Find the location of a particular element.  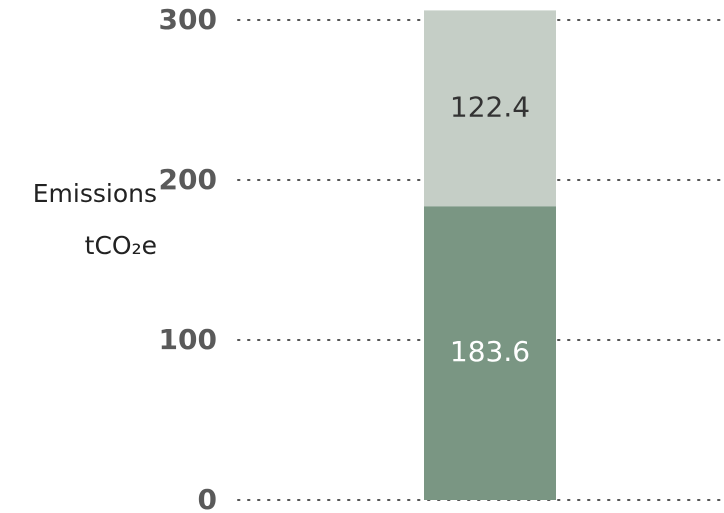

data-label: 122.4 is located at coordinates (490, 106).